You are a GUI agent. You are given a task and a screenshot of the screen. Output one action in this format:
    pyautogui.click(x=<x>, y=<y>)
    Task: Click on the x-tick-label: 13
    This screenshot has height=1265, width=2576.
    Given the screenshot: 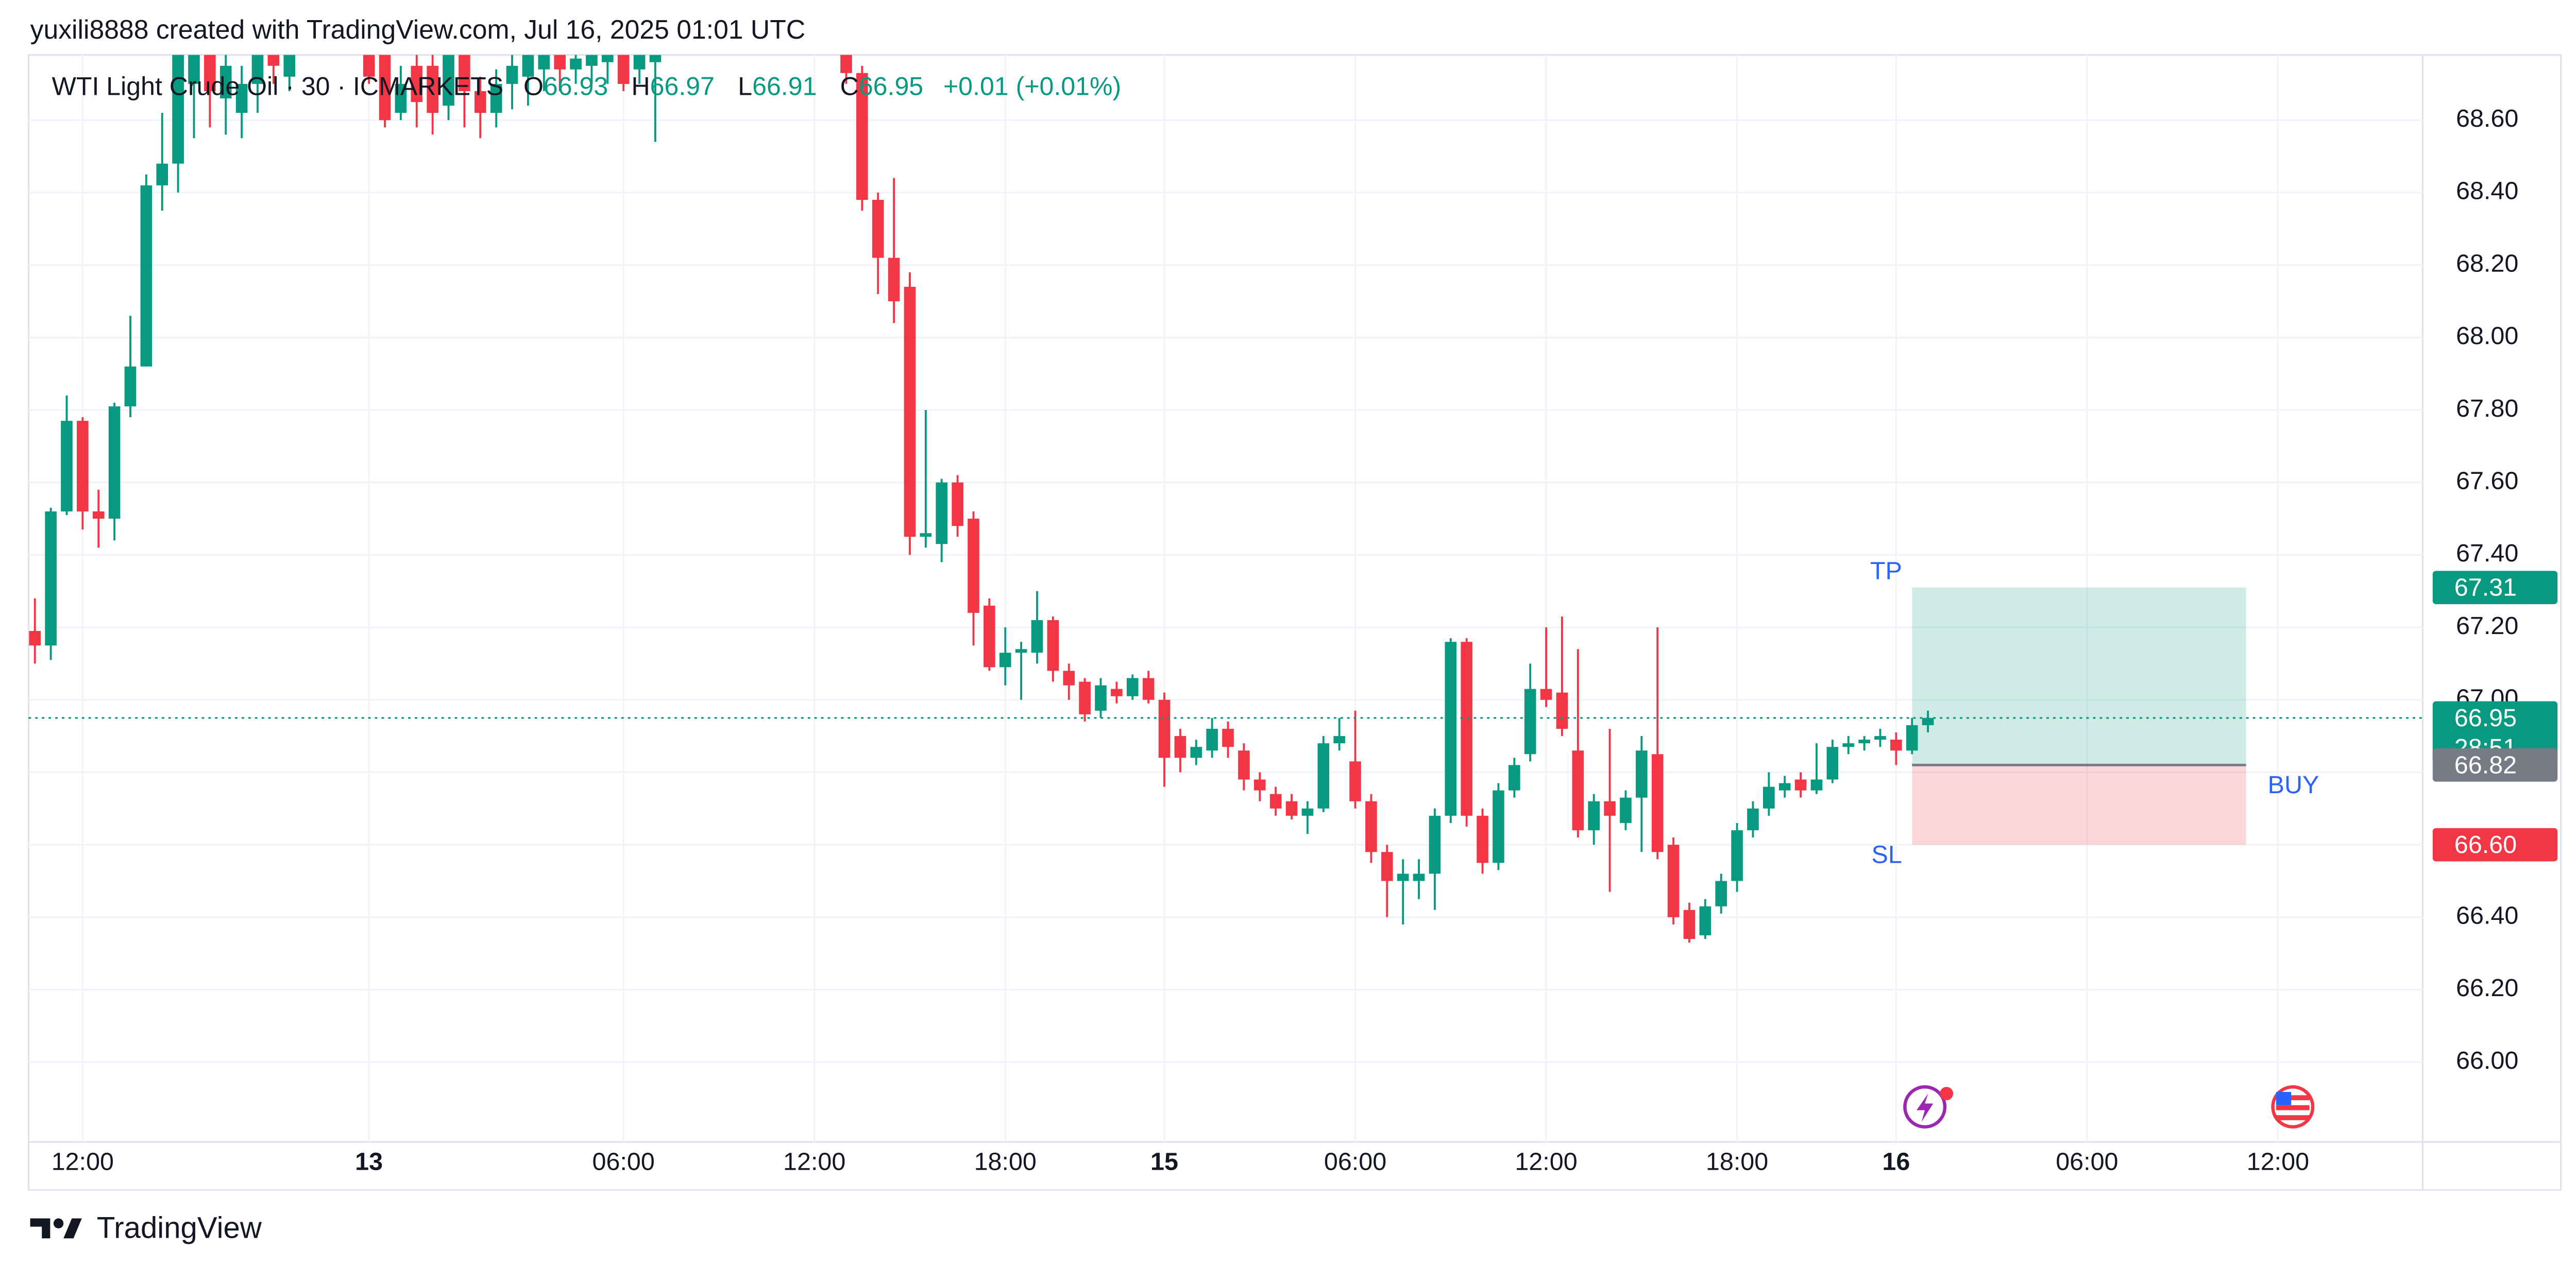 What is the action you would take?
    pyautogui.click(x=369, y=1162)
    